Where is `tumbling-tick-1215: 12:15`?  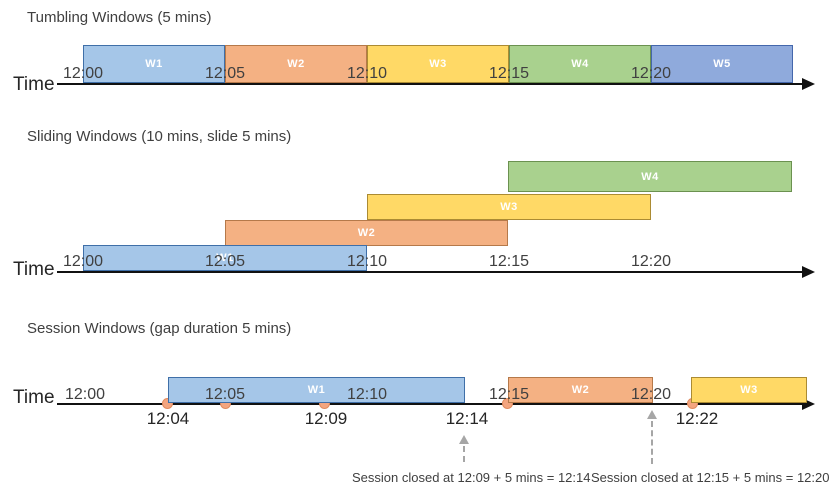 tumbling-tick-1215: 12:15 is located at coordinates (509, 73).